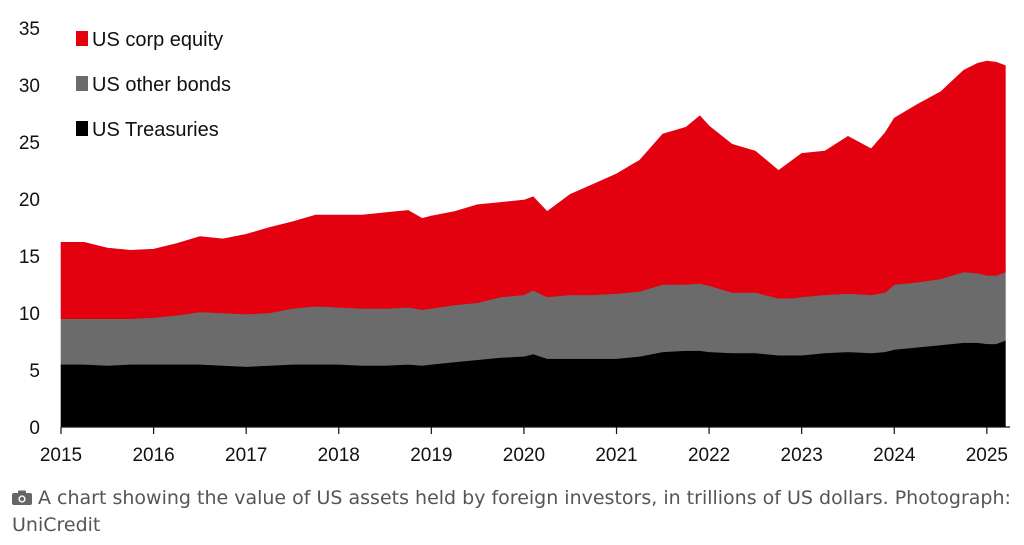 Image resolution: width=1024 pixels, height=545 pixels. What do you see at coordinates (22, 495) in the screenshot?
I see `camera-icon` at bounding box center [22, 495].